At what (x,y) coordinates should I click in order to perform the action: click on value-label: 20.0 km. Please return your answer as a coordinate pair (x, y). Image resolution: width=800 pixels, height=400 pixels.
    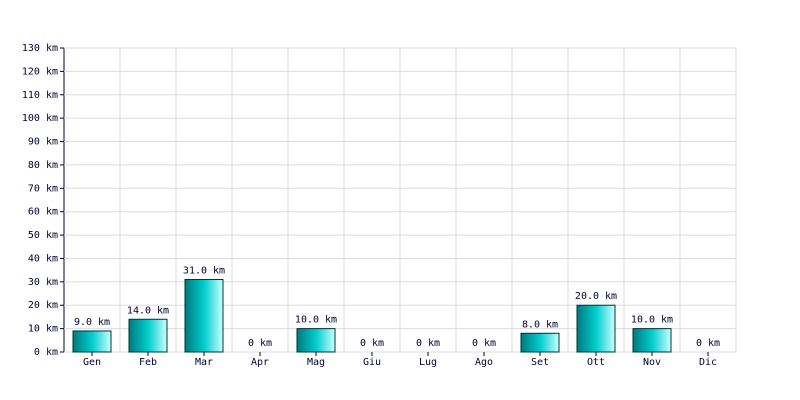
    Looking at the image, I should click on (596, 296).